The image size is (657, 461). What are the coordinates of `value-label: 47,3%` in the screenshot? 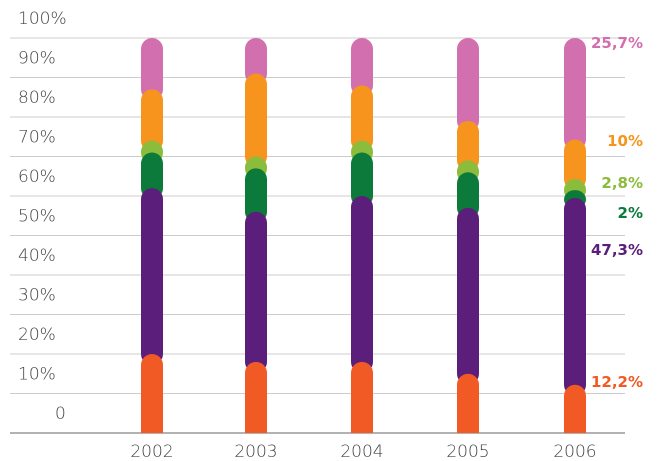 It's located at (617, 250).